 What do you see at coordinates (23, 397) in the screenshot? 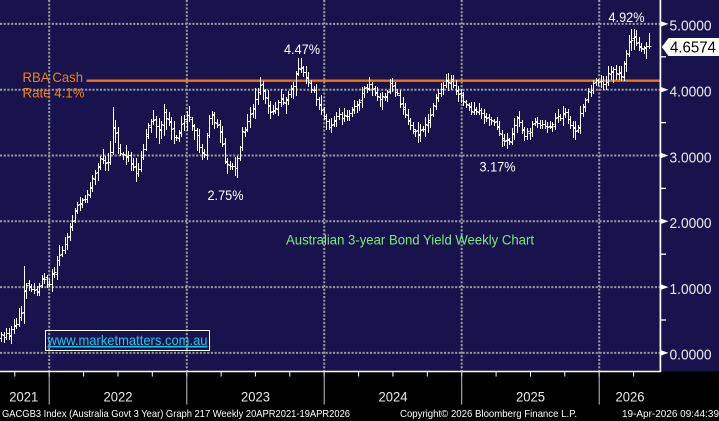
I see `svg-text: 2021` at bounding box center [23, 397].